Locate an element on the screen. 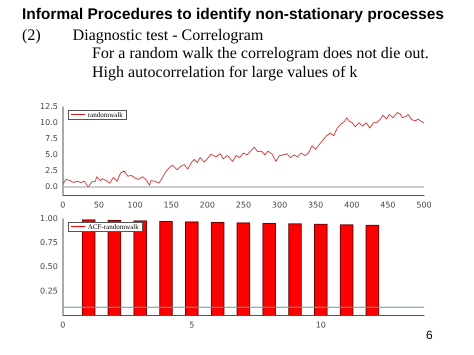 The width and height of the screenshot is (474, 355). chart-title: Informal Procedures to identify non-stationary processes is located at coordinates (233, 15).